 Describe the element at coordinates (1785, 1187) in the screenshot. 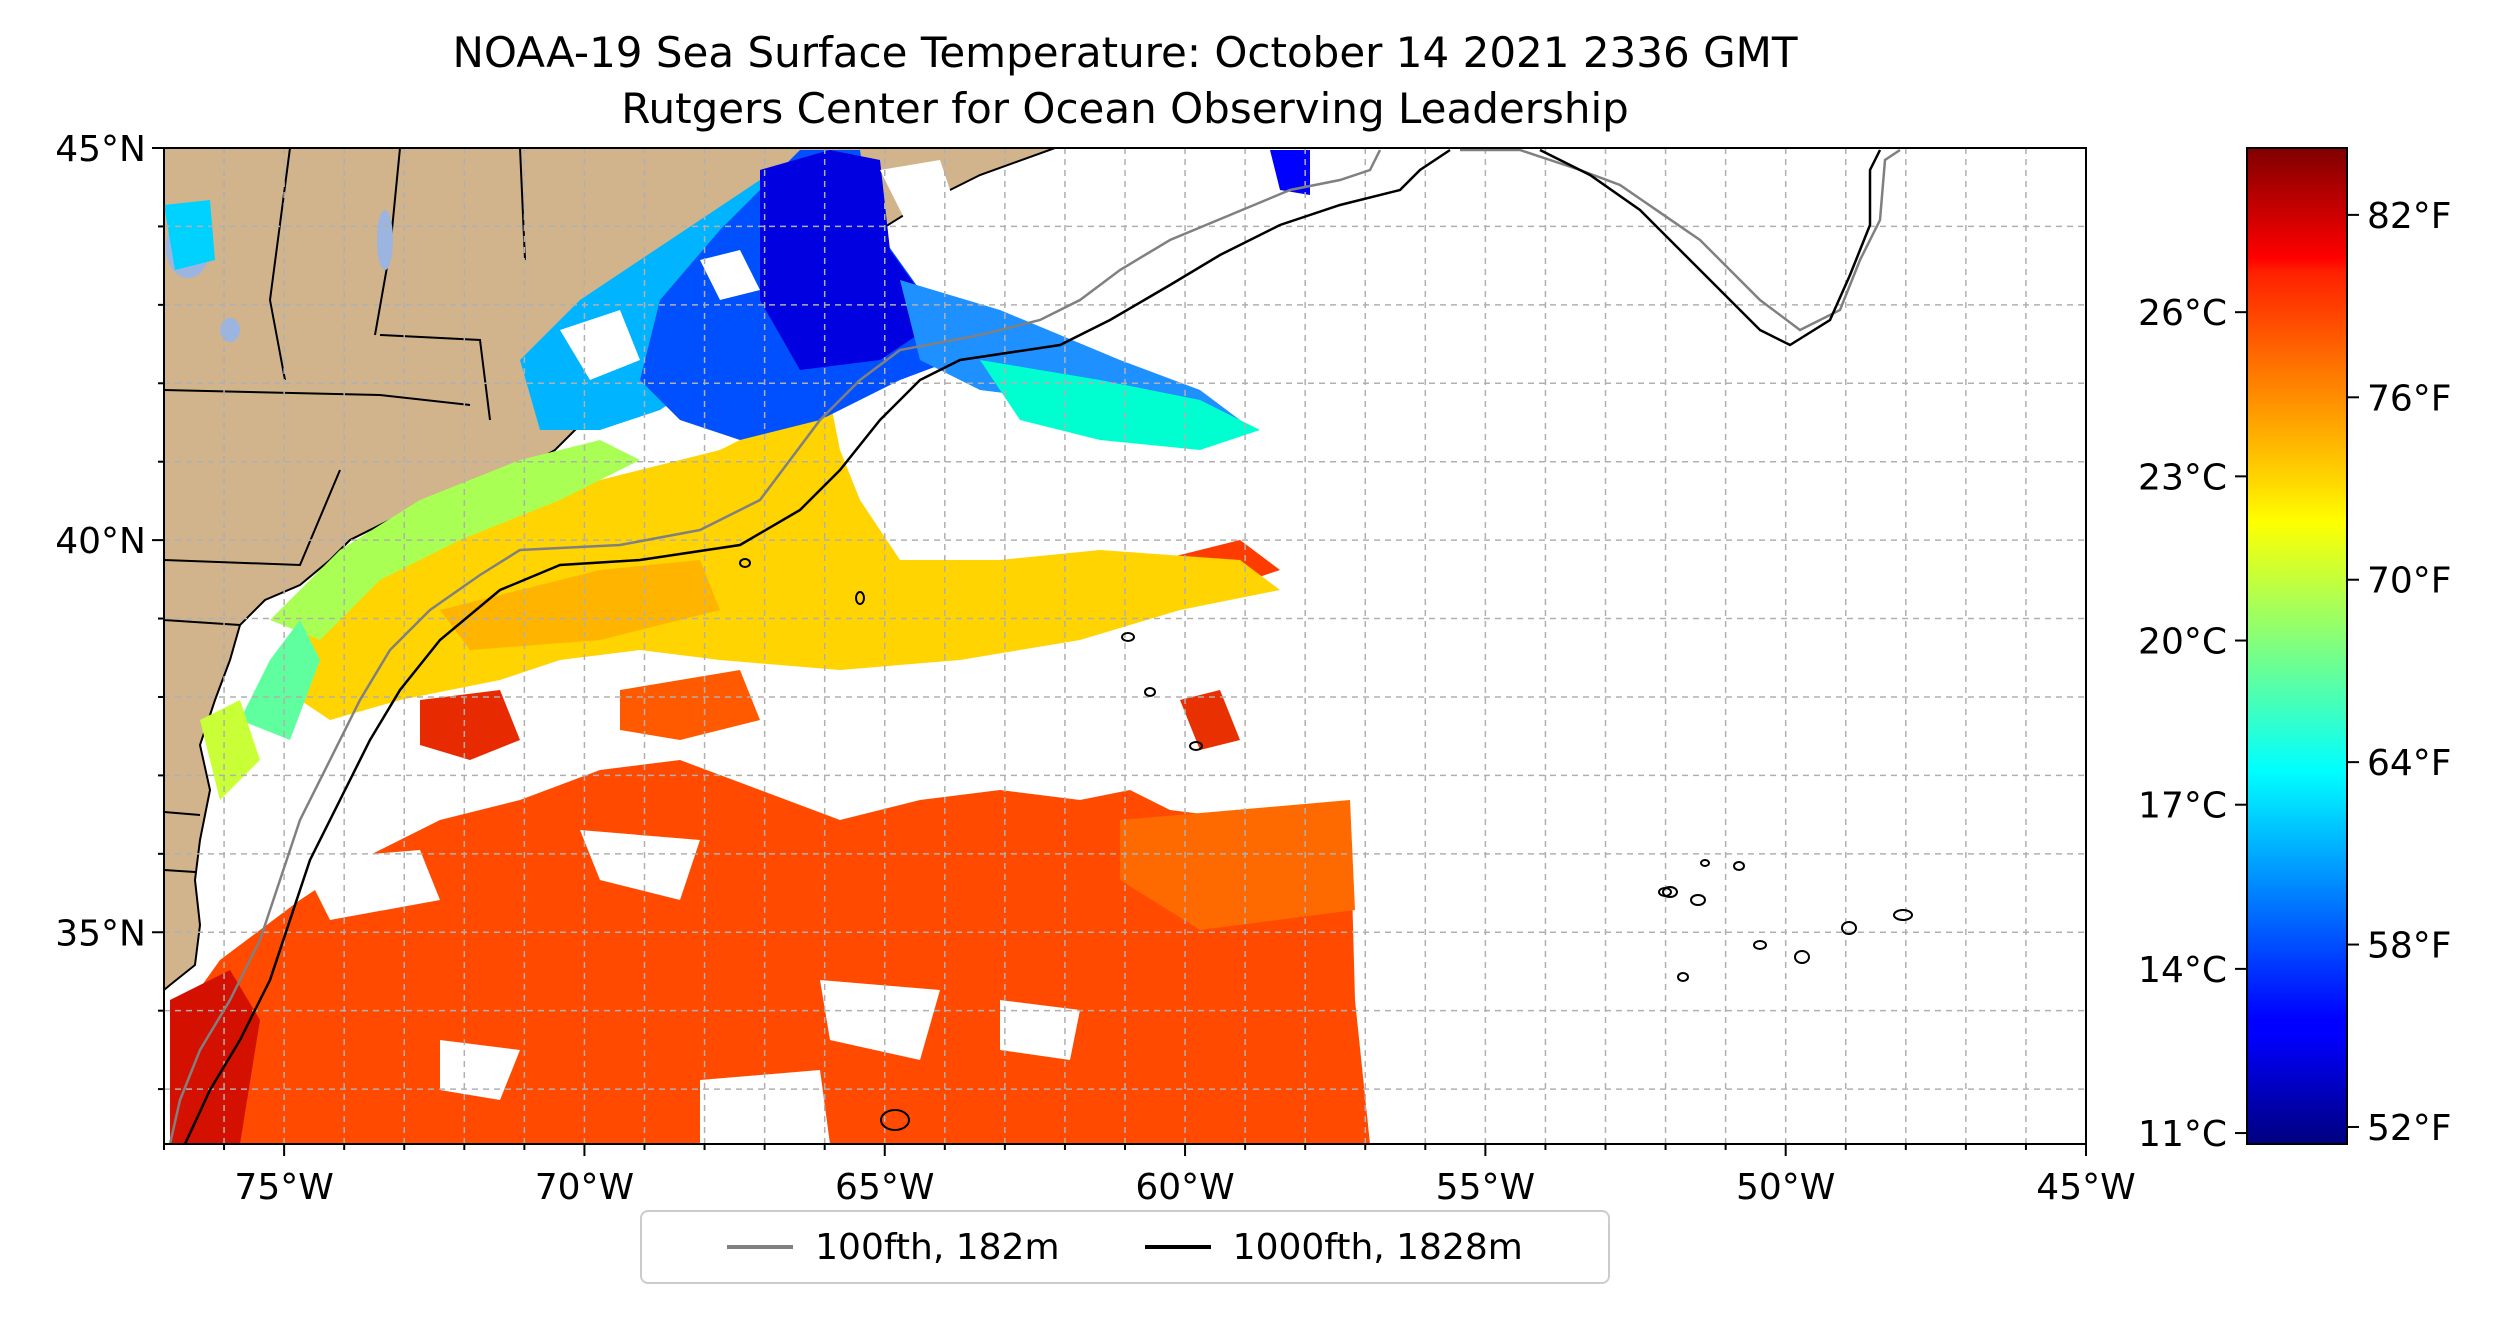

I see `lon-tick-label: 50°W` at that location.